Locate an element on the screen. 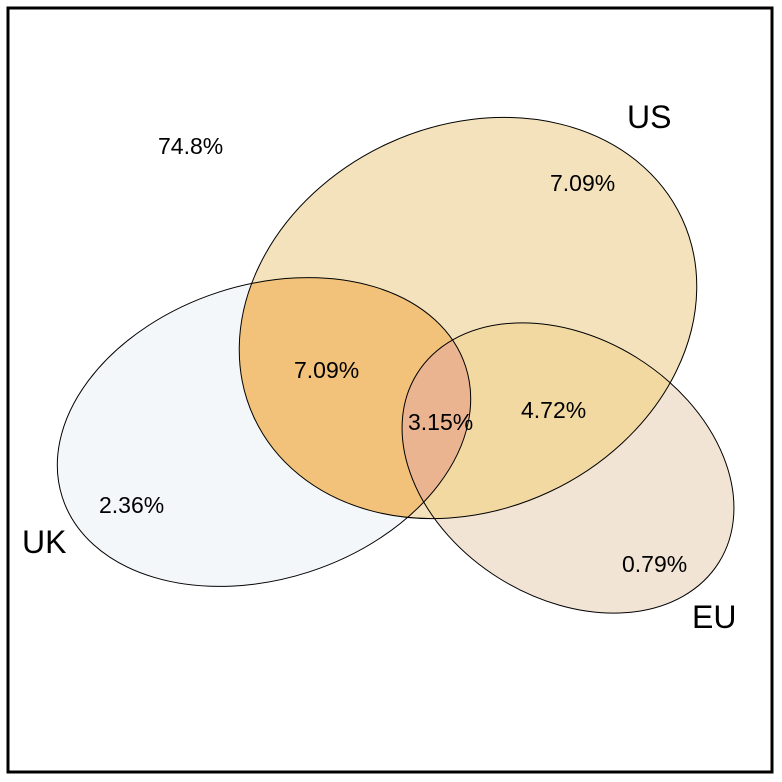 The width and height of the screenshot is (782, 782). region-uk-only-value: 2.36% is located at coordinates (131, 505).